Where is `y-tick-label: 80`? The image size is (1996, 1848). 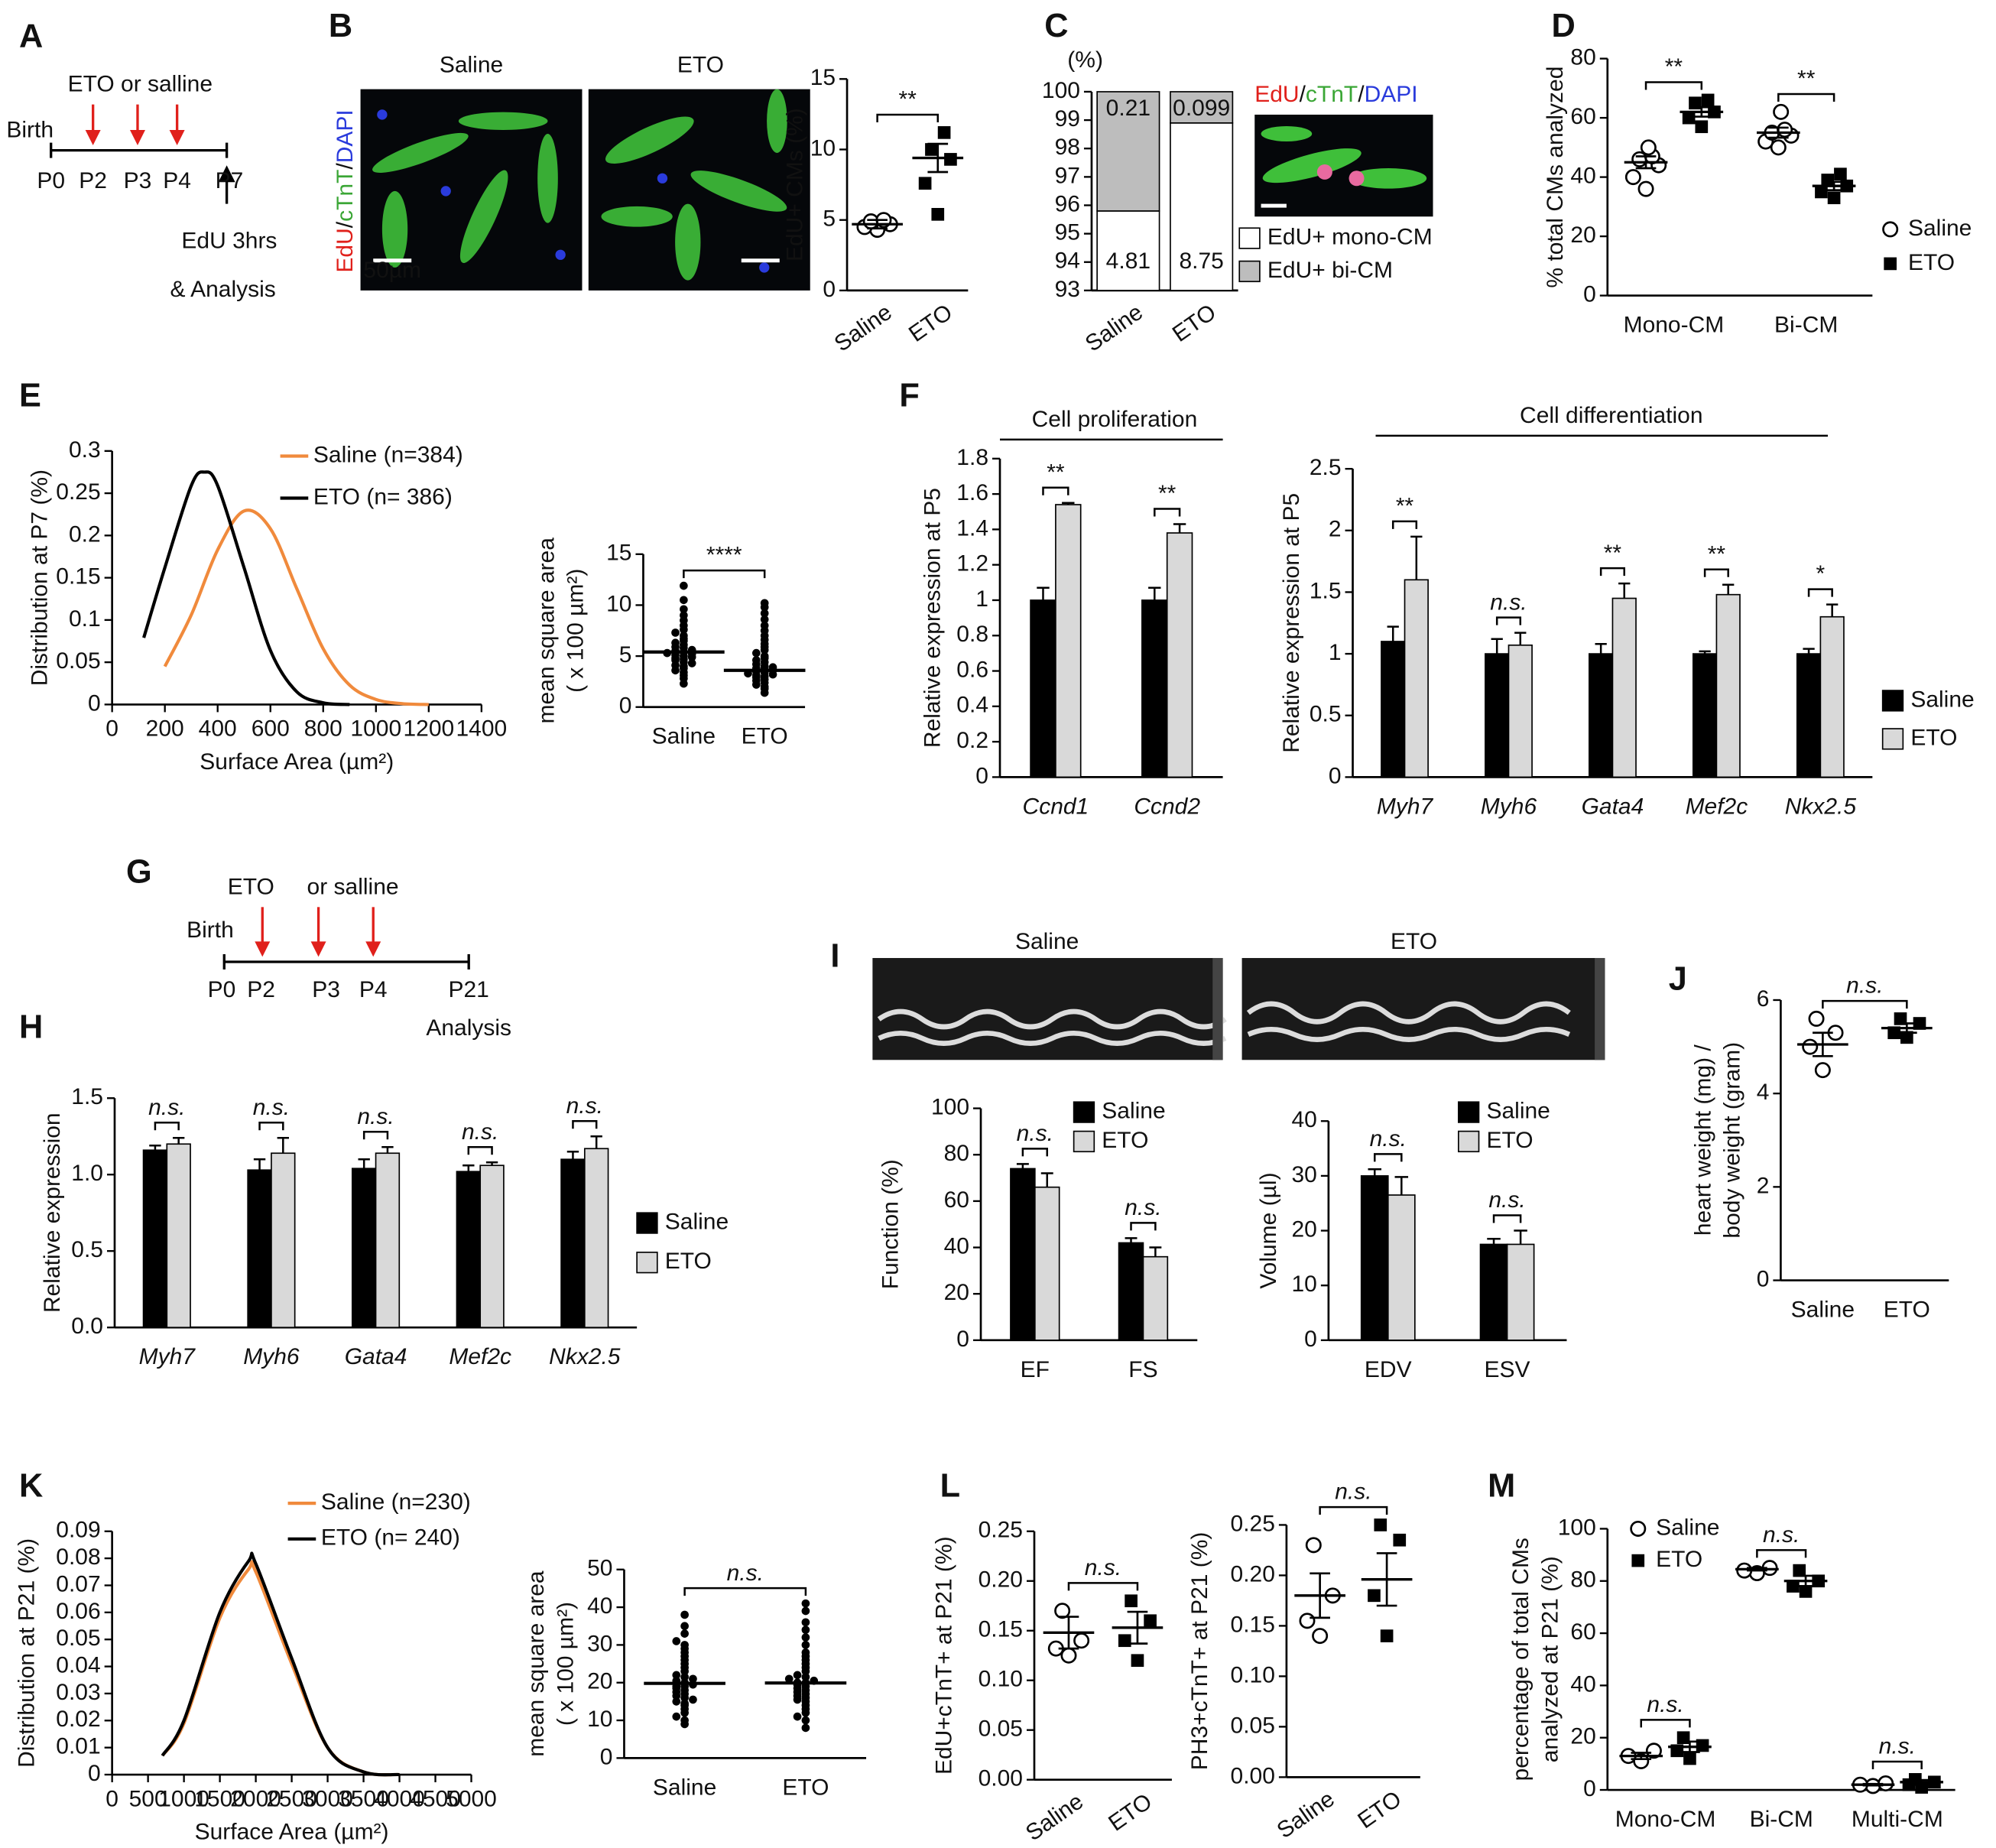
y-tick-label: 80 is located at coordinates (956, 1153).